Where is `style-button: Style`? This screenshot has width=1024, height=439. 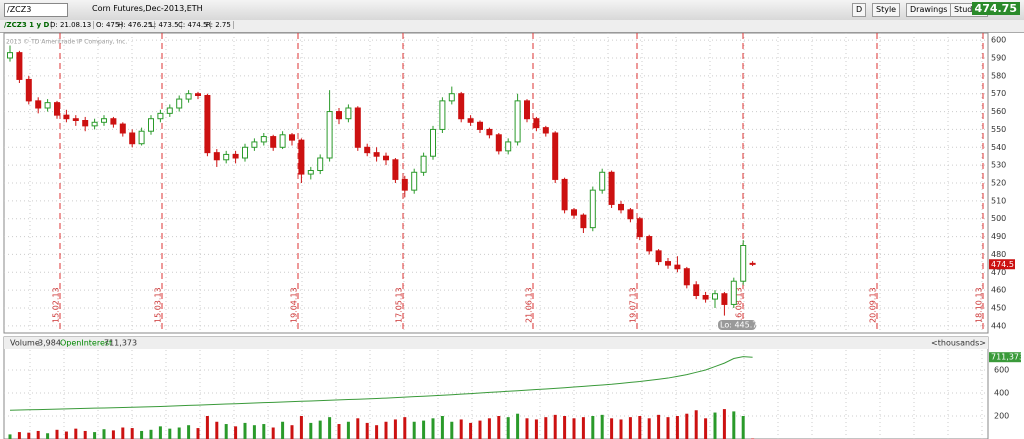 style-button: Style is located at coordinates (886, 10).